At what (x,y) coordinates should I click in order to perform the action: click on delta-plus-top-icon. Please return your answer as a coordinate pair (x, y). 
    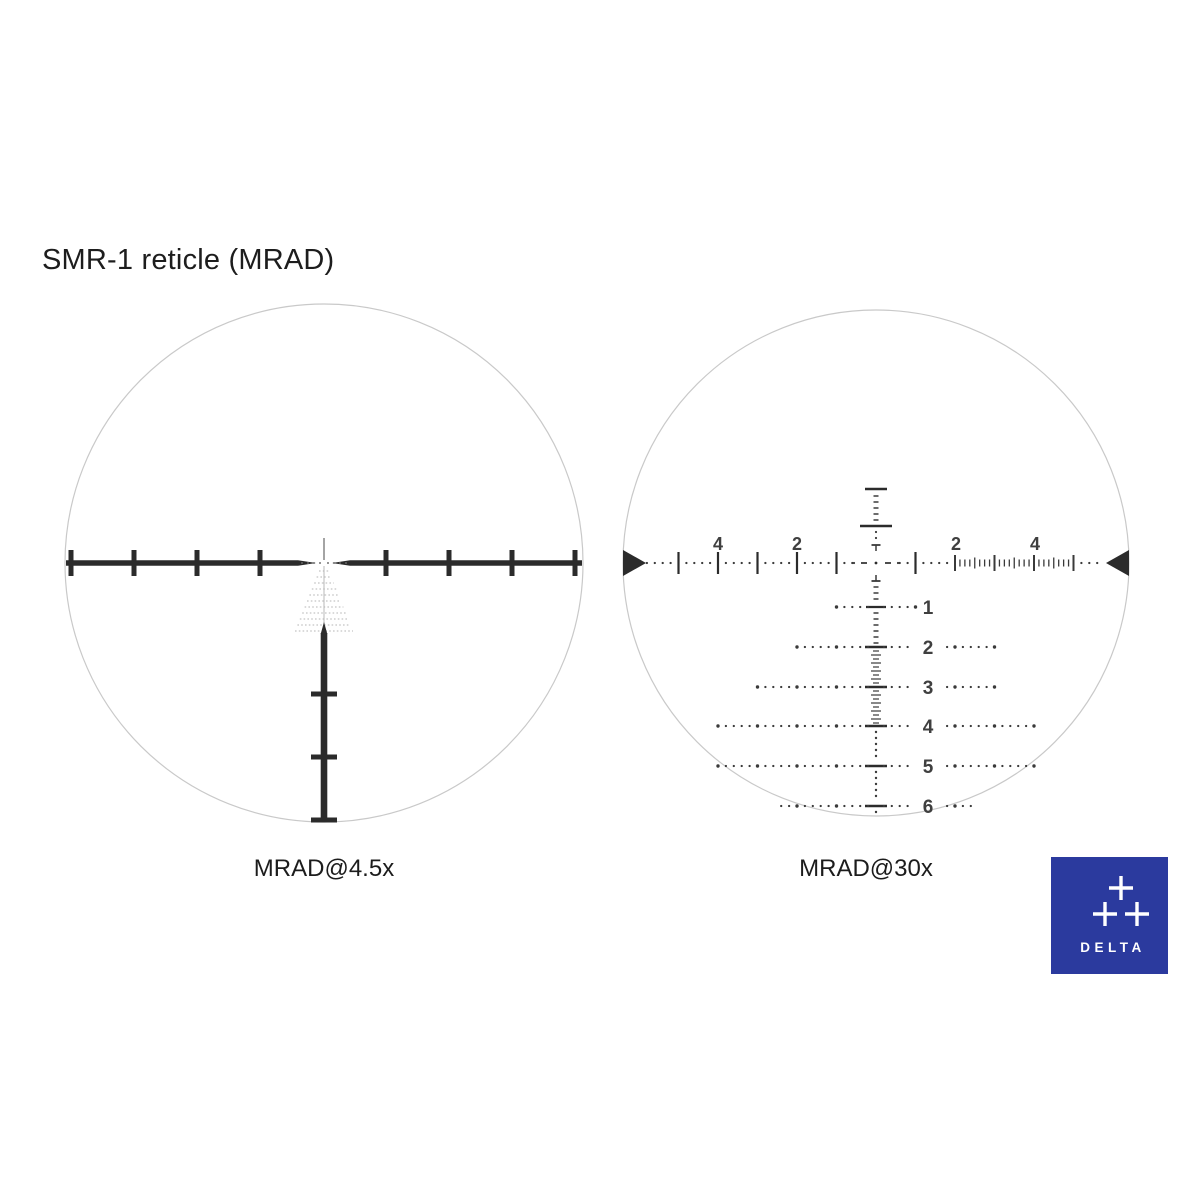
    Looking at the image, I should click on (1121, 888).